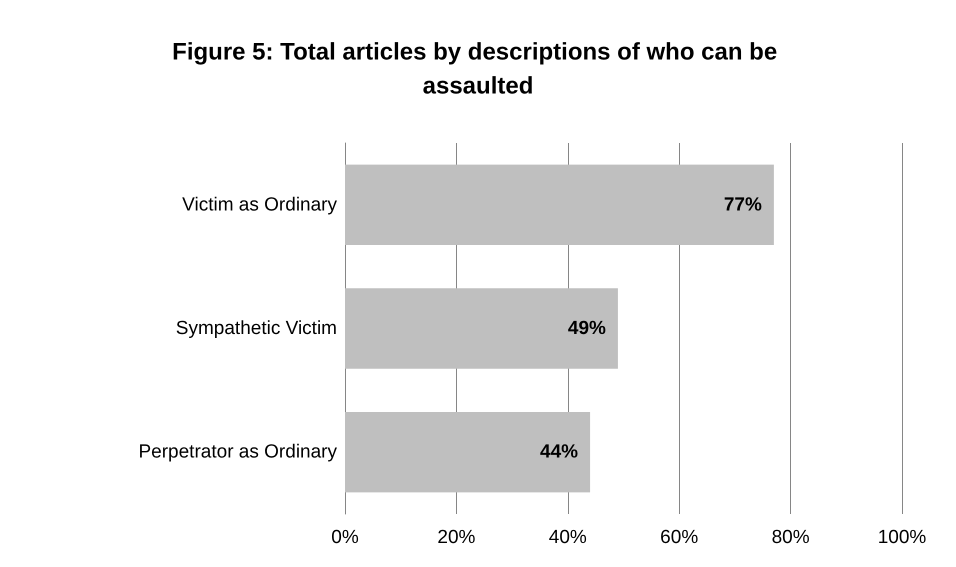 The image size is (956, 567). Describe the element at coordinates (260, 205) in the screenshot. I see `y-tick-label: Victim as Ordinary` at that location.